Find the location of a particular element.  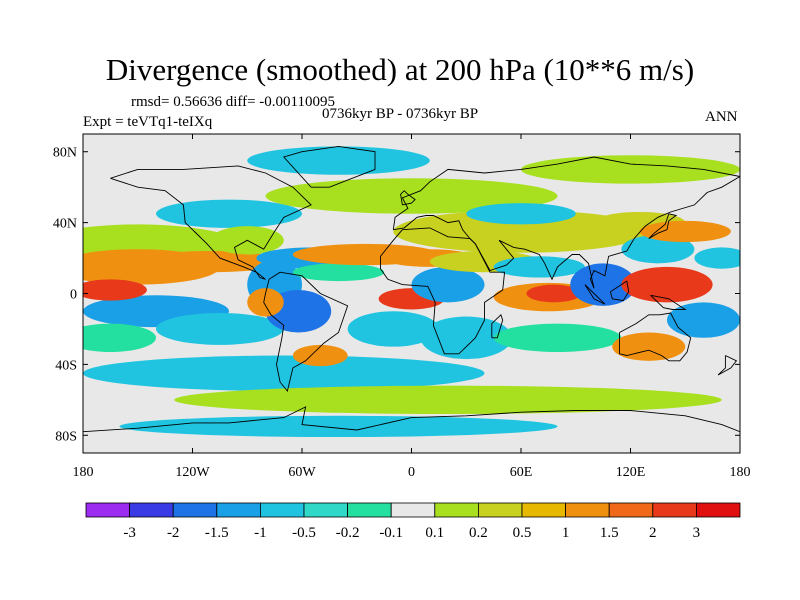

season-text: ANN is located at coordinates (721, 117).